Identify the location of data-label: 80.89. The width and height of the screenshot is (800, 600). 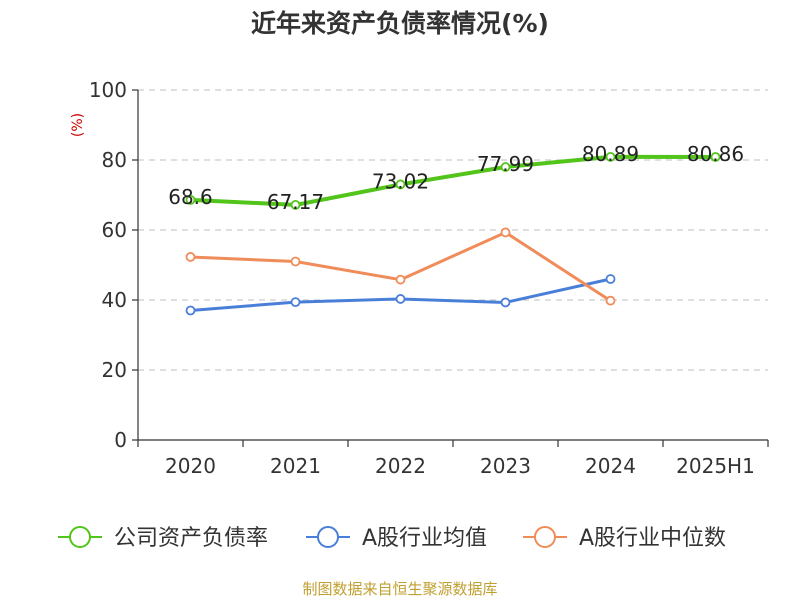
(610, 154).